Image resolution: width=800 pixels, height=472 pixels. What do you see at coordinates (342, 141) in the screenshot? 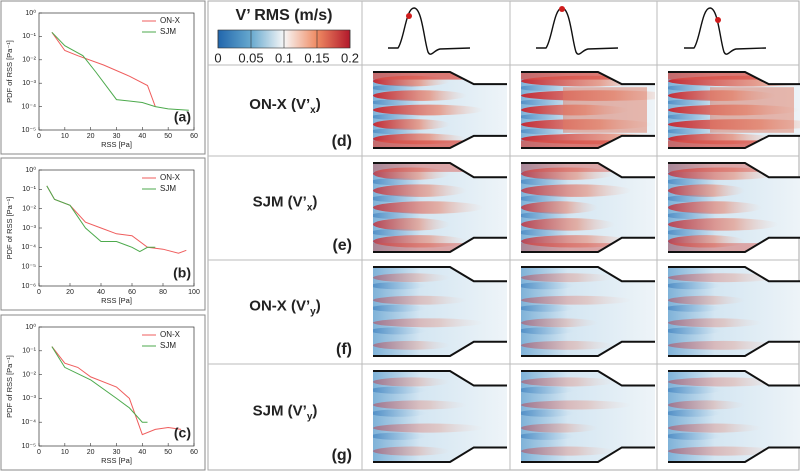
I see `panel-label: (d)` at bounding box center [342, 141].